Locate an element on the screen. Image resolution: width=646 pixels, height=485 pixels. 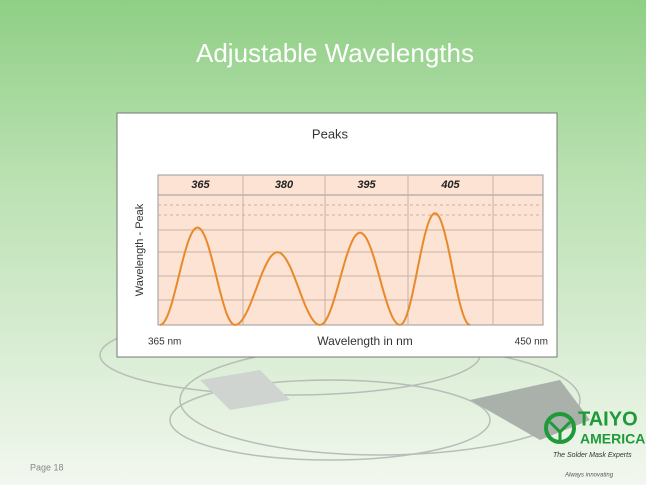
column-header: 395 is located at coordinates (366, 185).